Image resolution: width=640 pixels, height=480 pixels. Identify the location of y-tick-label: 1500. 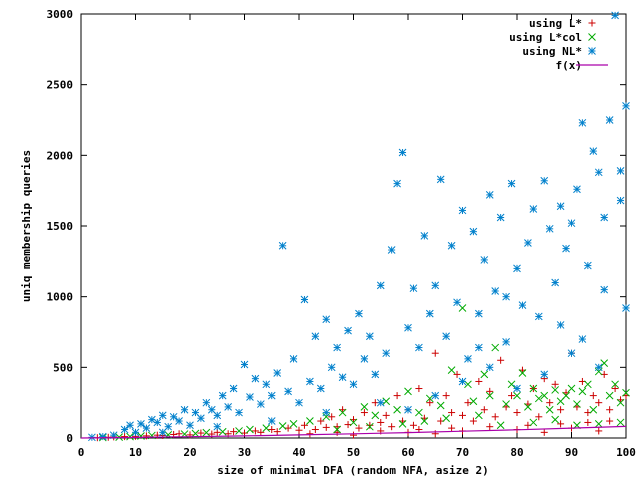
(60, 226).